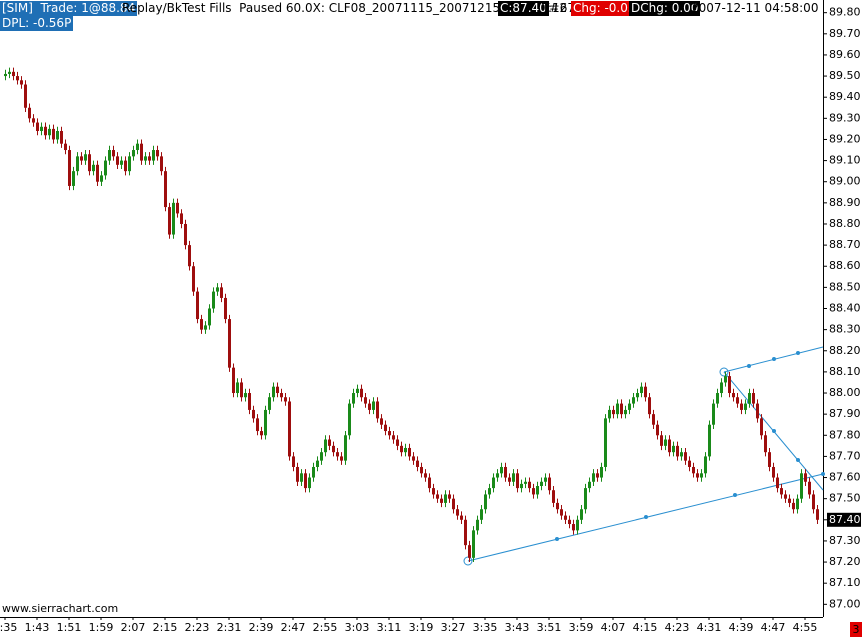  What do you see at coordinates (845, 561) in the screenshot?
I see `y-tick-label: 87.20` at bounding box center [845, 561].